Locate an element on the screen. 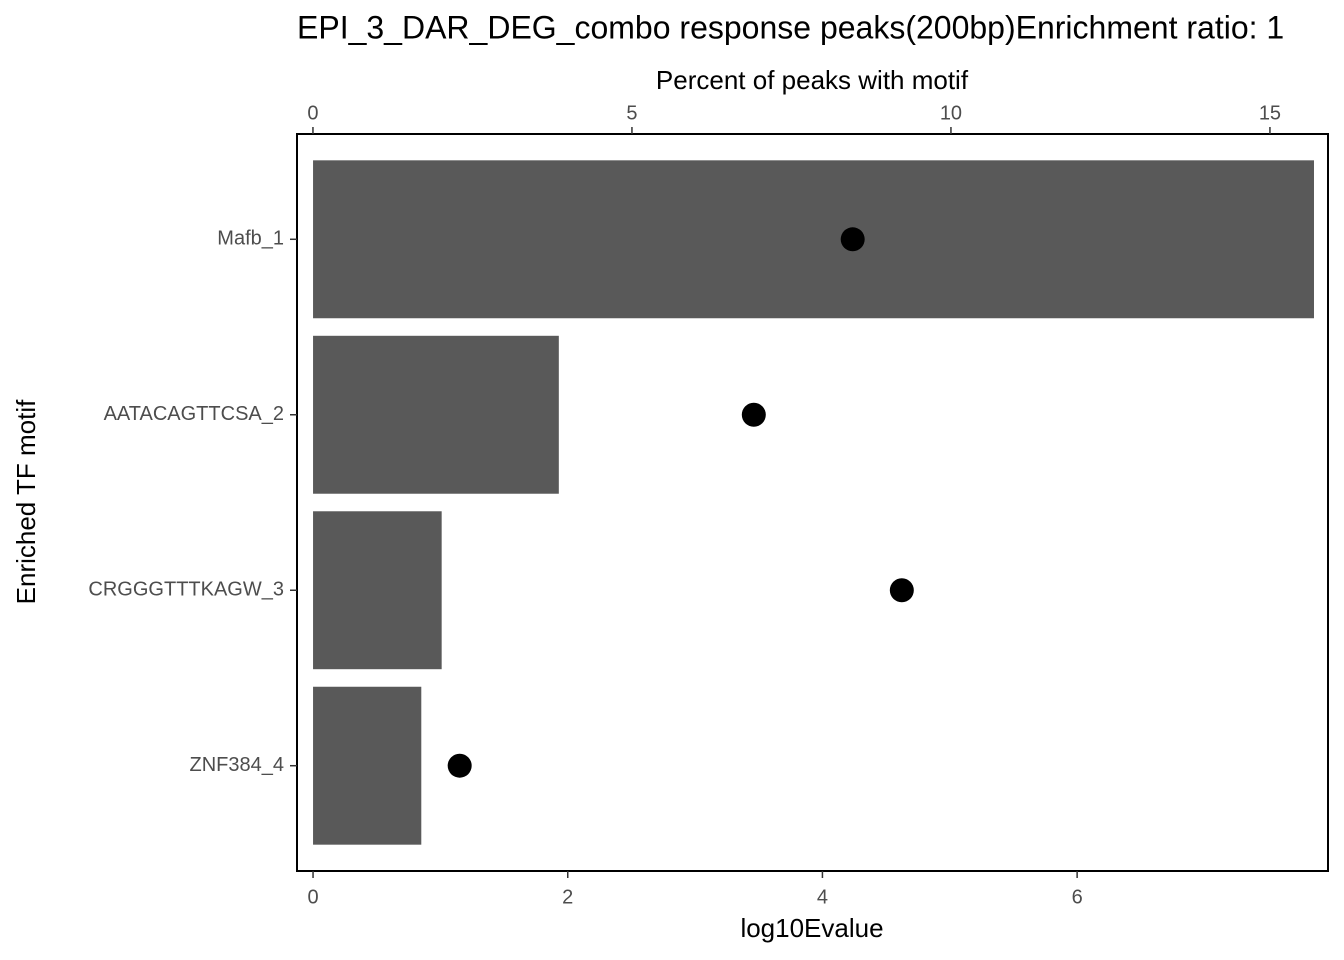 This screenshot has width=1344, height=960. y-tick-label: ZNF384_4 is located at coordinates (237, 765).